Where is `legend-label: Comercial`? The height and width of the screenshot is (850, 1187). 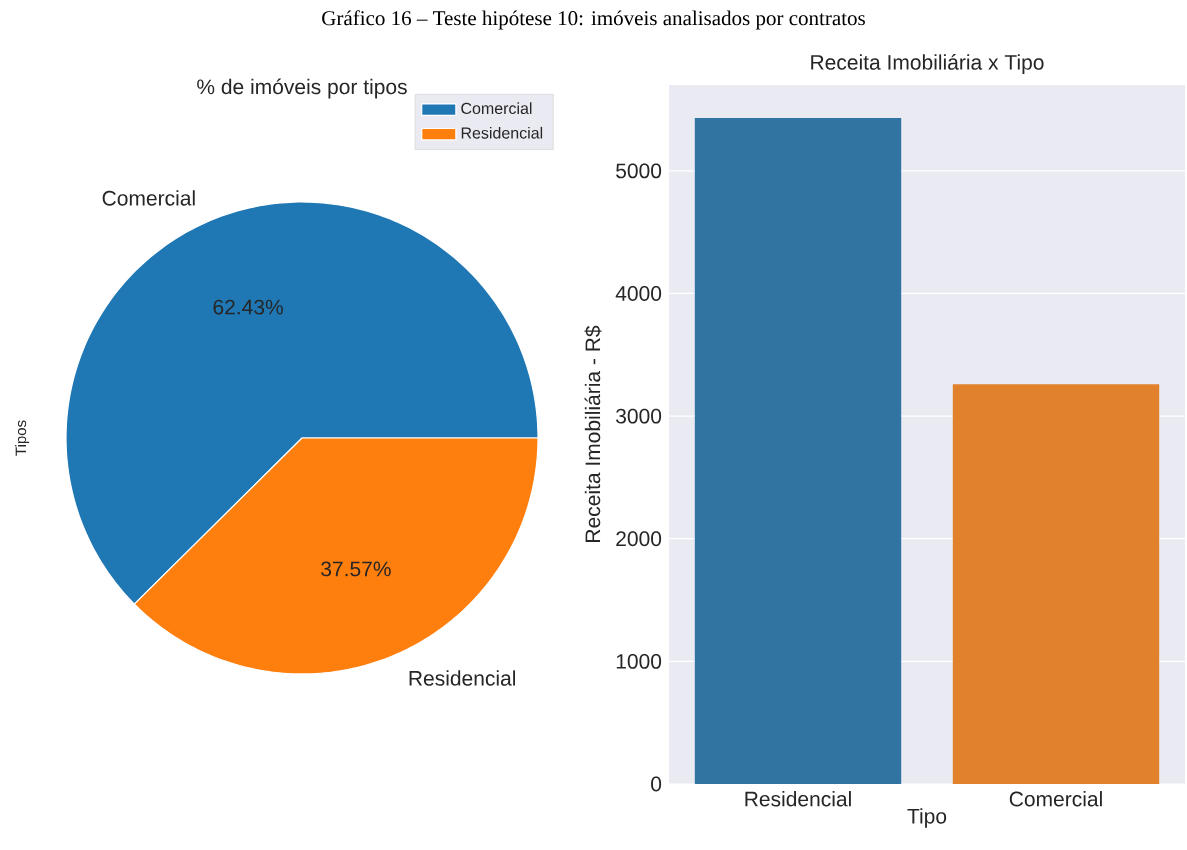
legend-label: Comercial is located at coordinates (496, 108).